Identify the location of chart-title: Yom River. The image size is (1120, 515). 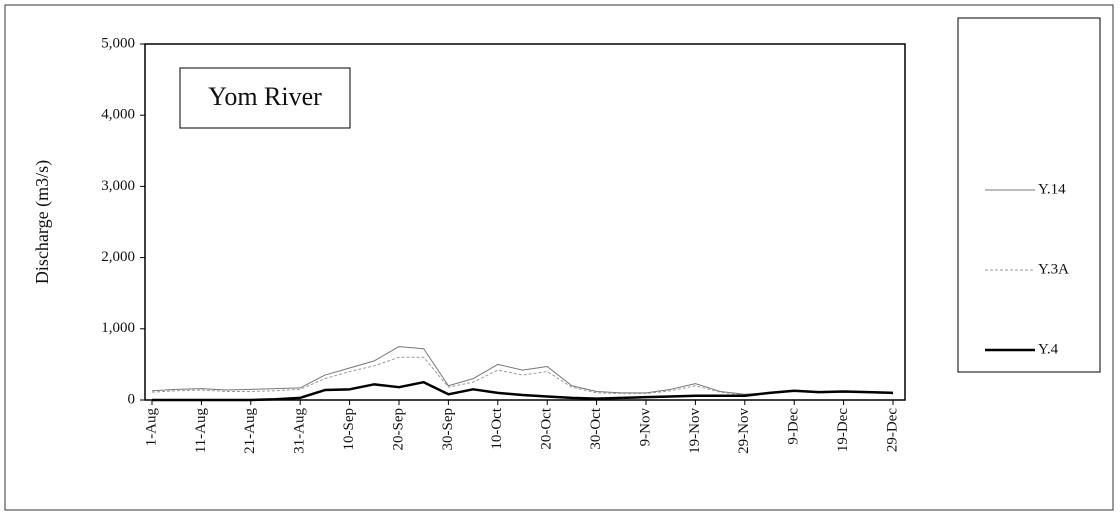
(265, 96).